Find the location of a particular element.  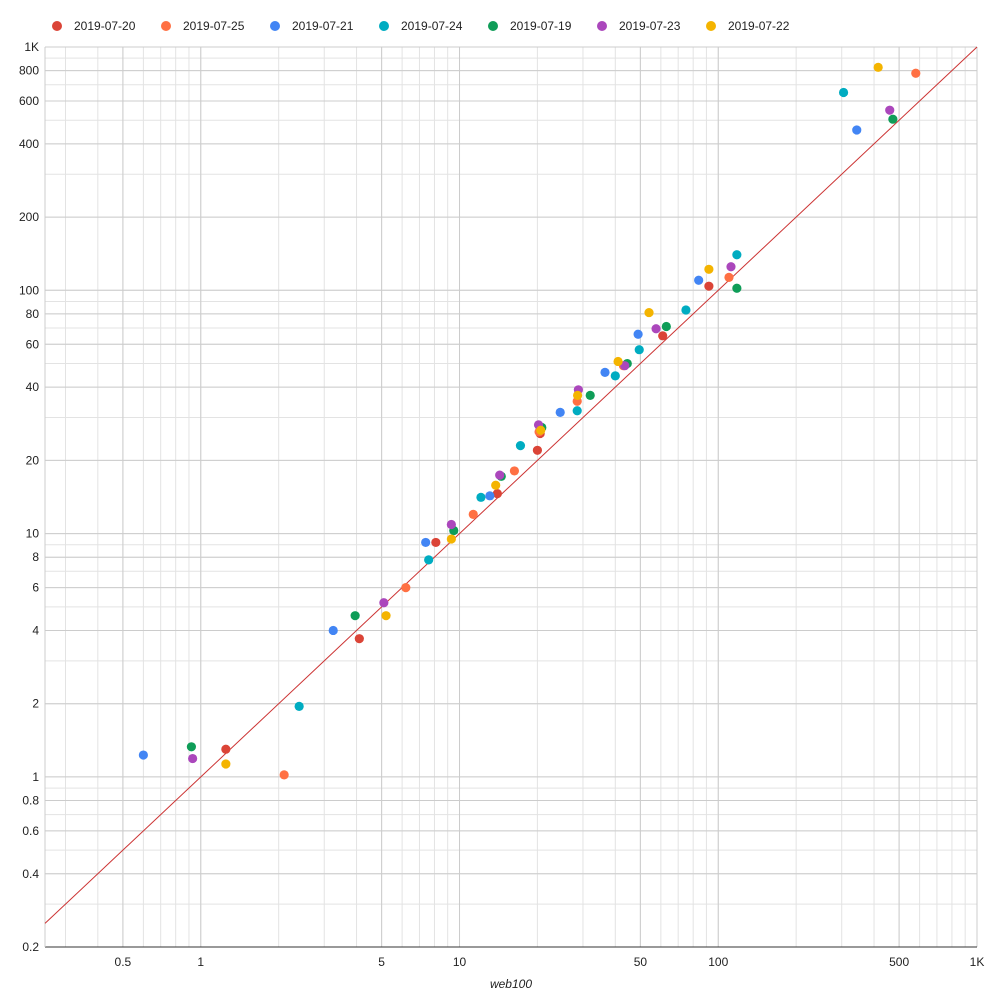

legend-label: 2019-07-24 is located at coordinates (432, 26).